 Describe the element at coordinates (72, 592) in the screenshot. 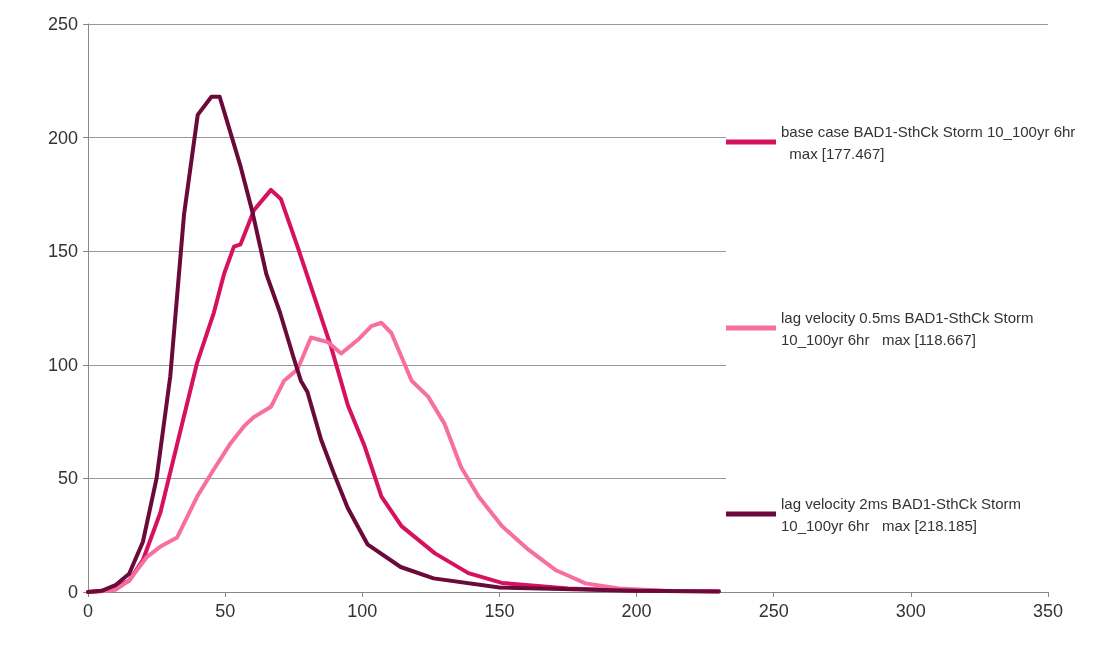

I see `y-tick-label: 0` at that location.